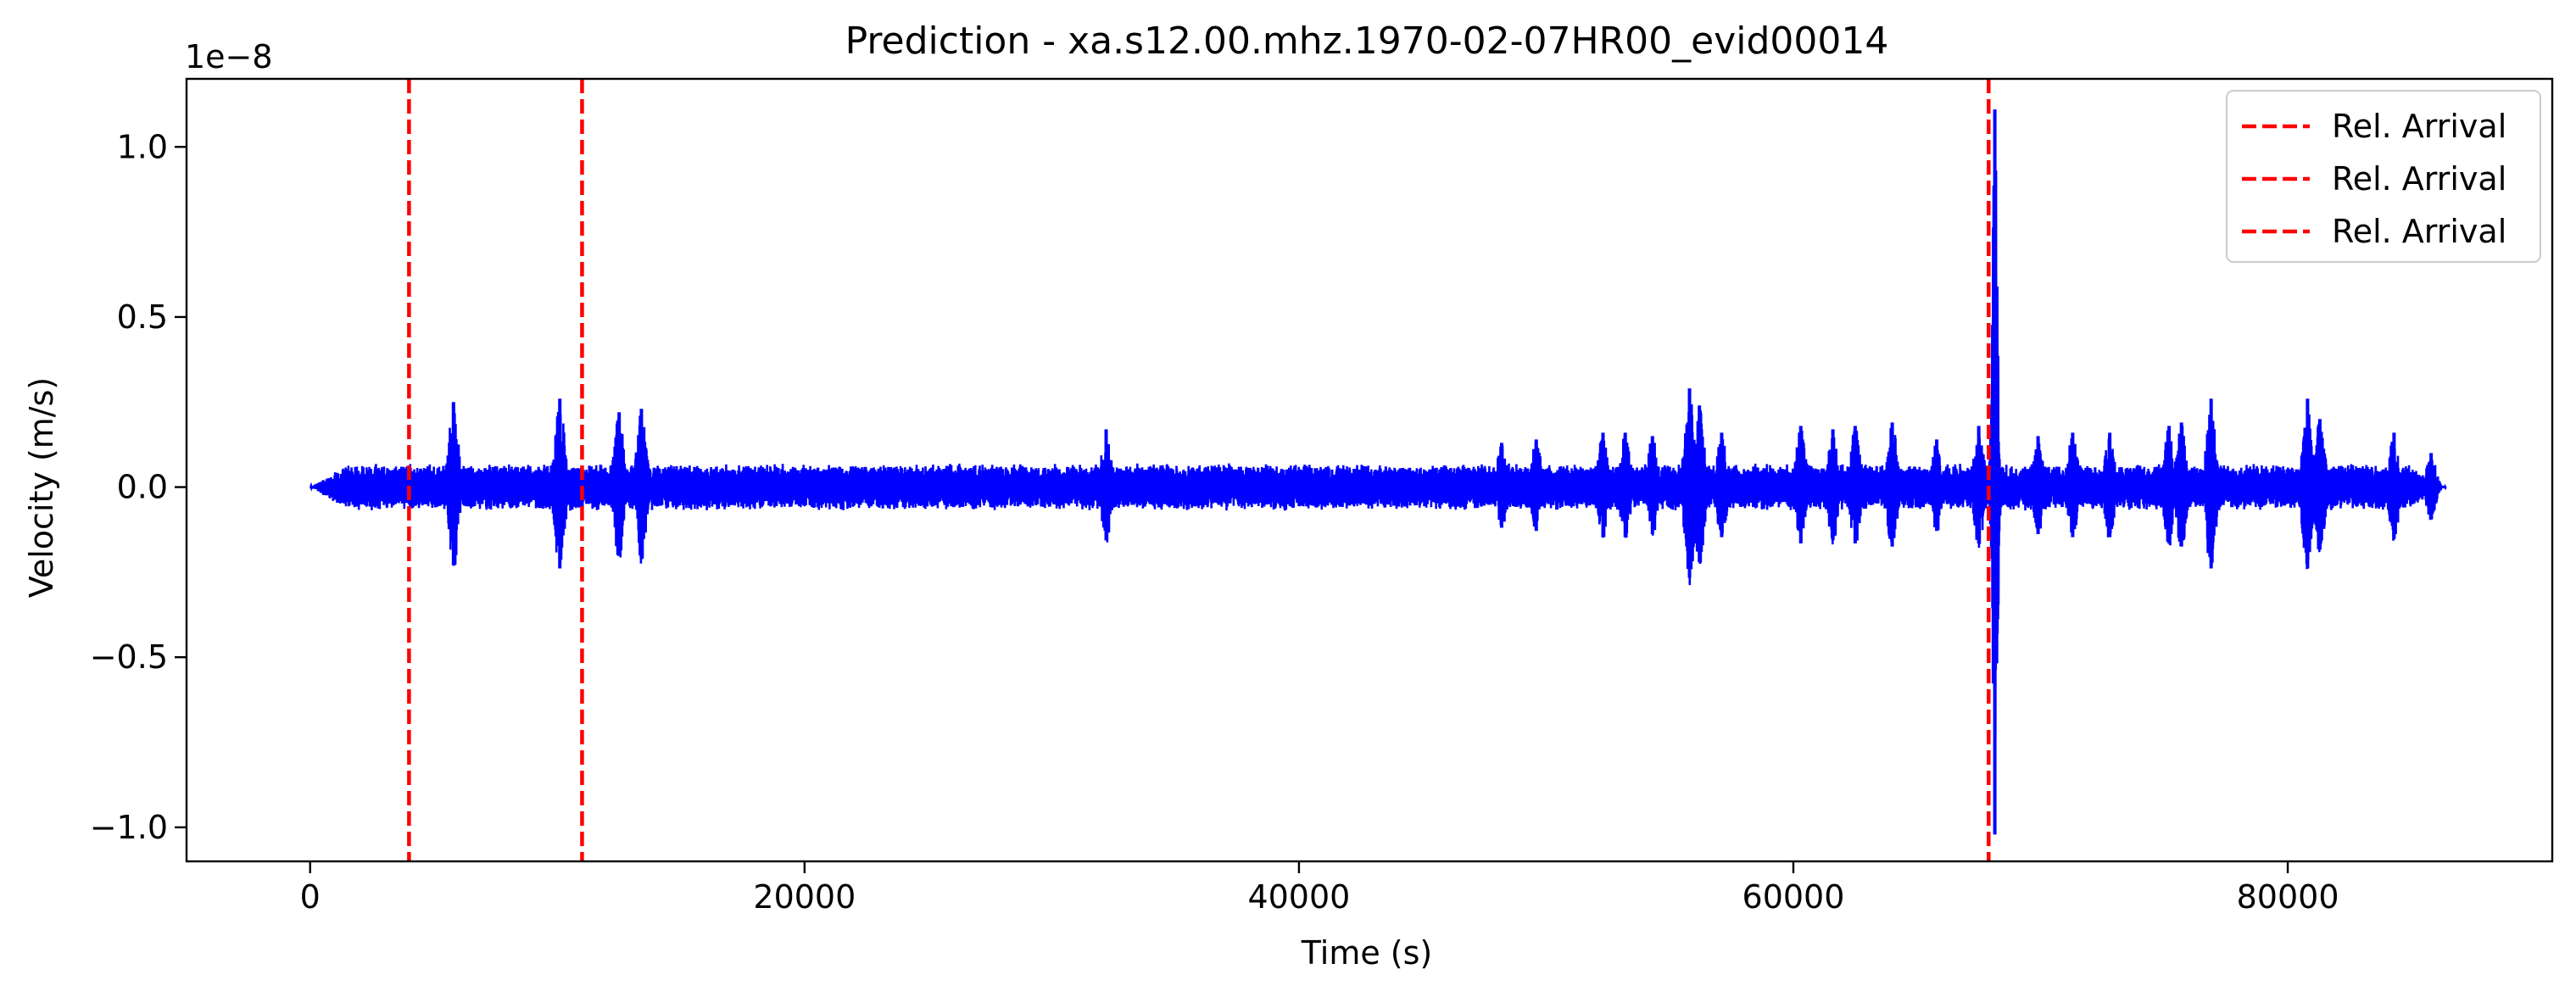  What do you see at coordinates (142, 487) in the screenshot?
I see `y-tick-label: 0.0` at bounding box center [142, 487].